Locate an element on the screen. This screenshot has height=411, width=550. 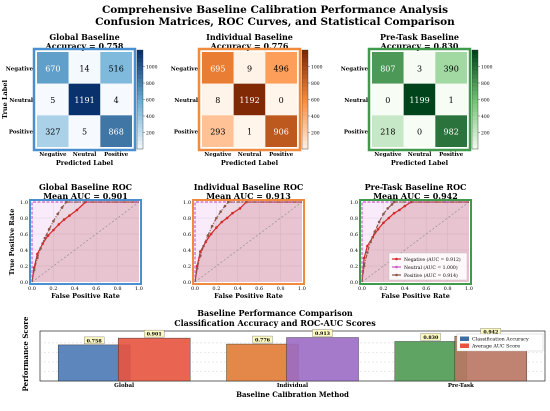
roc-frame is located at coordinates (85, 242).